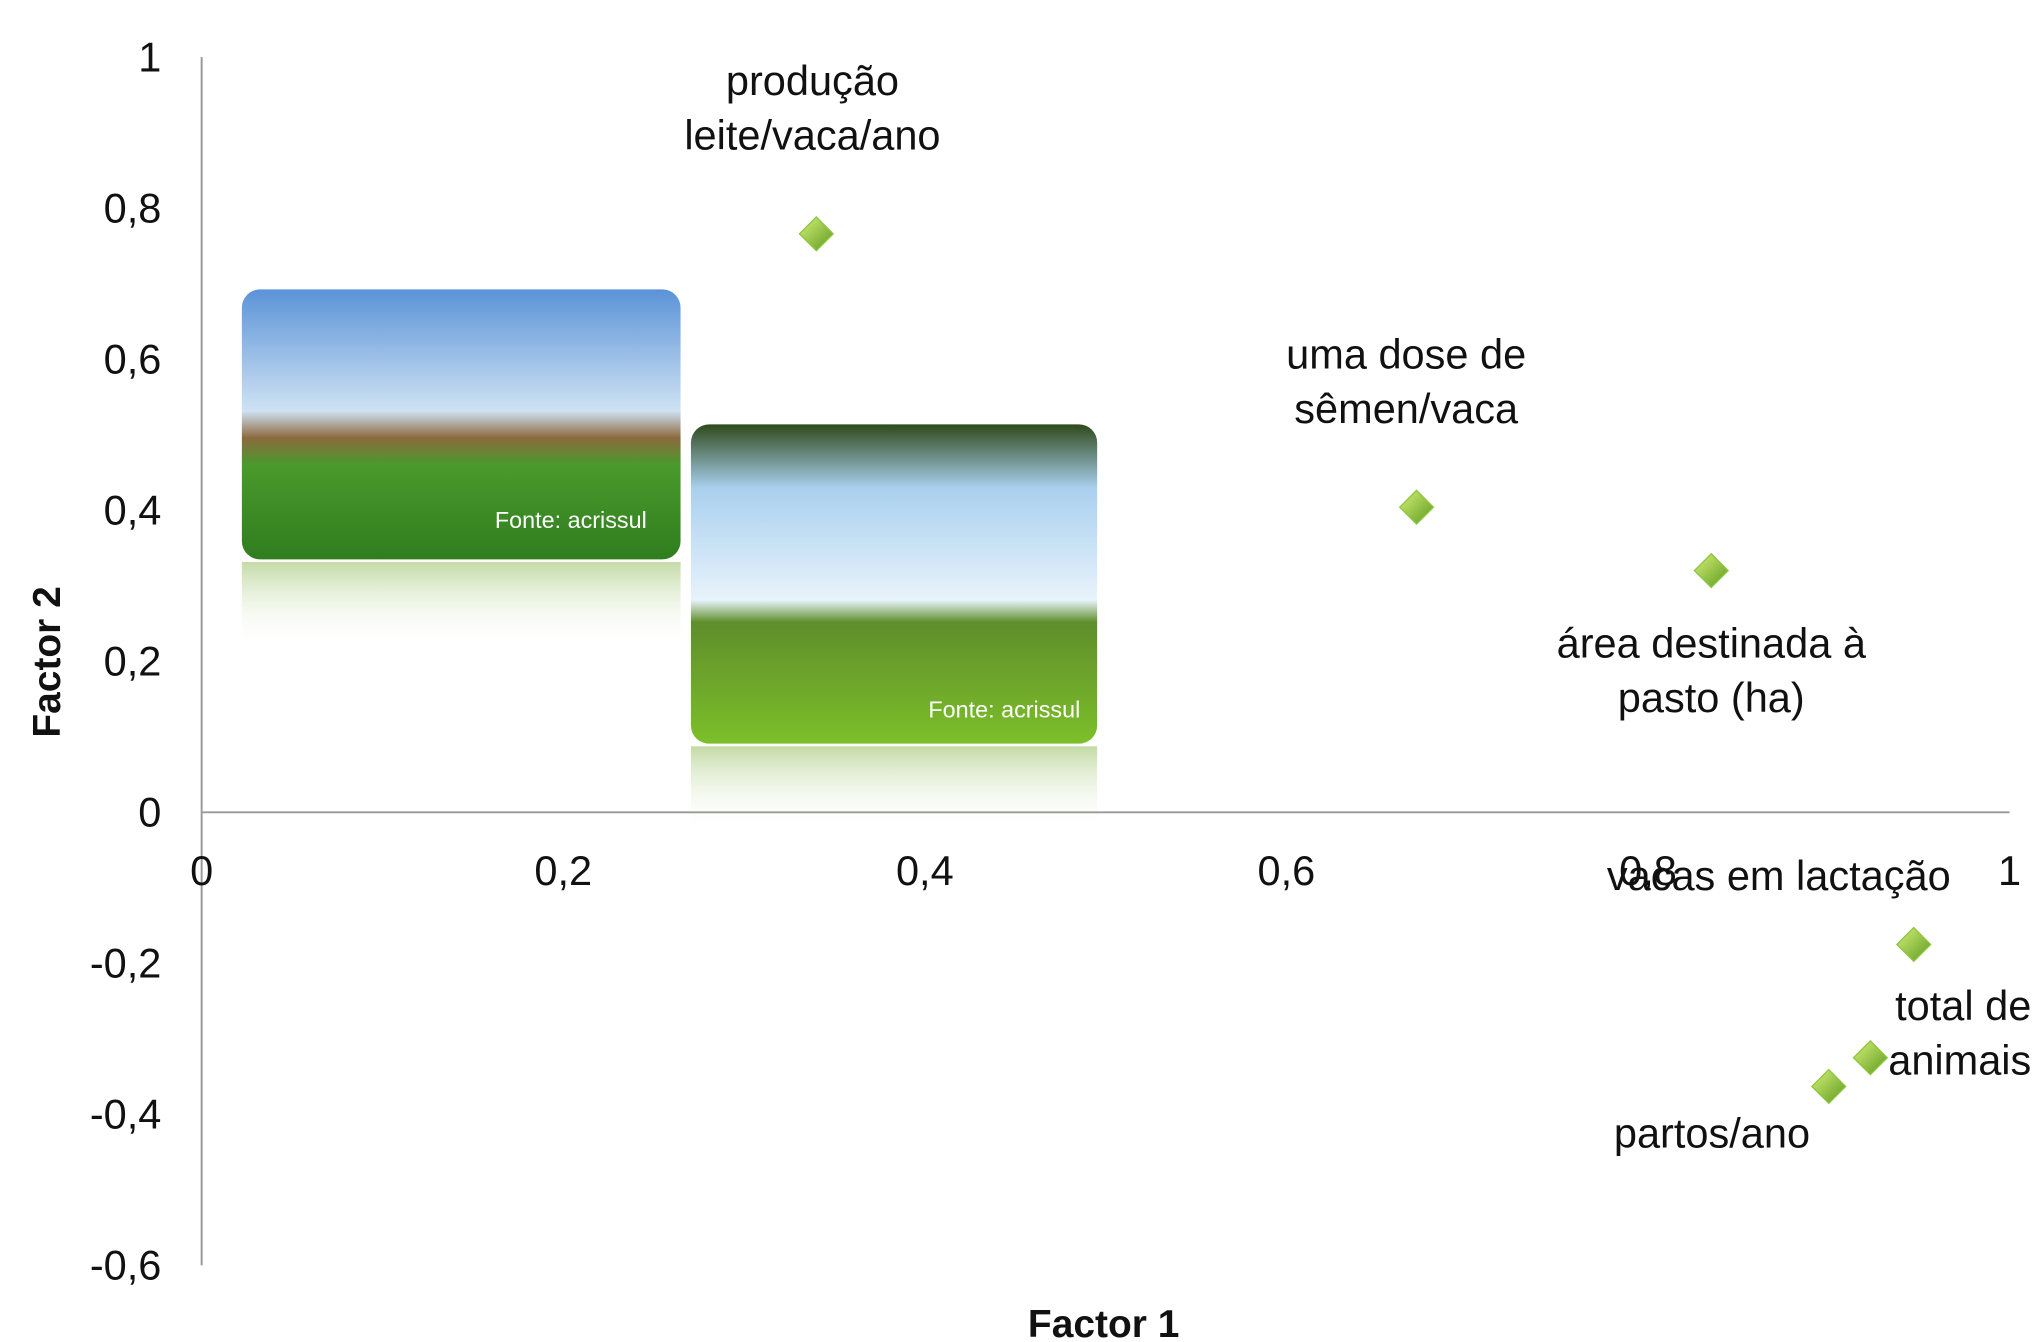 The width and height of the screenshot is (2036, 1342). Describe the element at coordinates (133, 358) in the screenshot. I see `y-tick-label: 0,6` at that location.